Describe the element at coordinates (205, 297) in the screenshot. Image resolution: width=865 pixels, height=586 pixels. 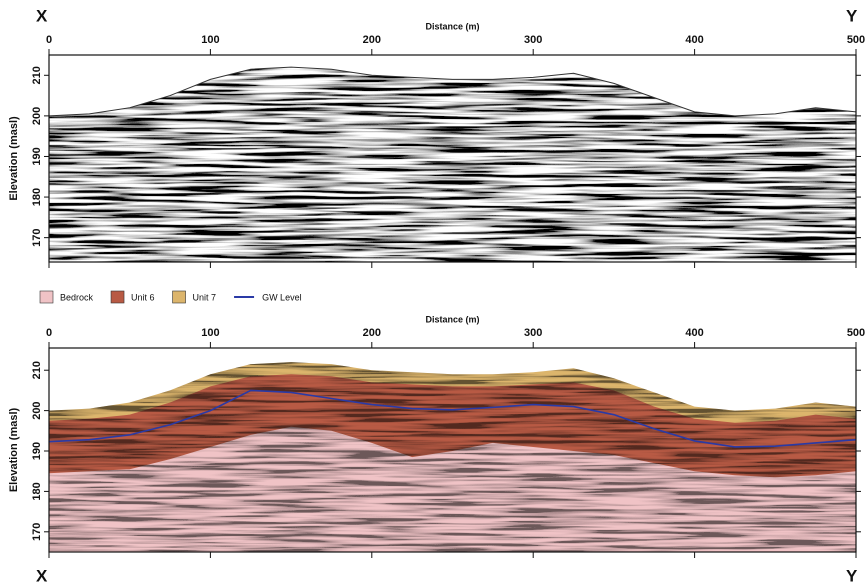
I see `legend-label: Unit 7` at that location.